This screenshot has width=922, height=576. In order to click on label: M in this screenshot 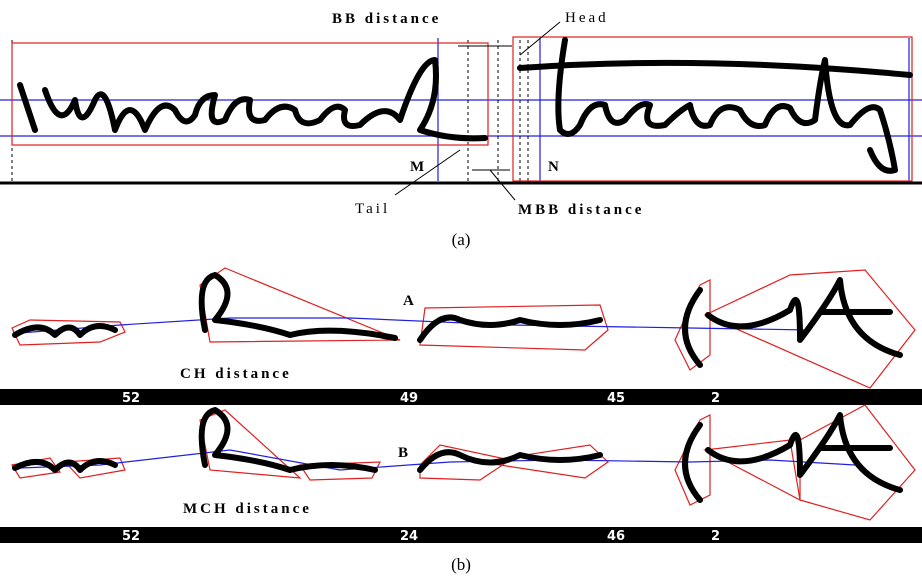, I will do `click(418, 167)`.